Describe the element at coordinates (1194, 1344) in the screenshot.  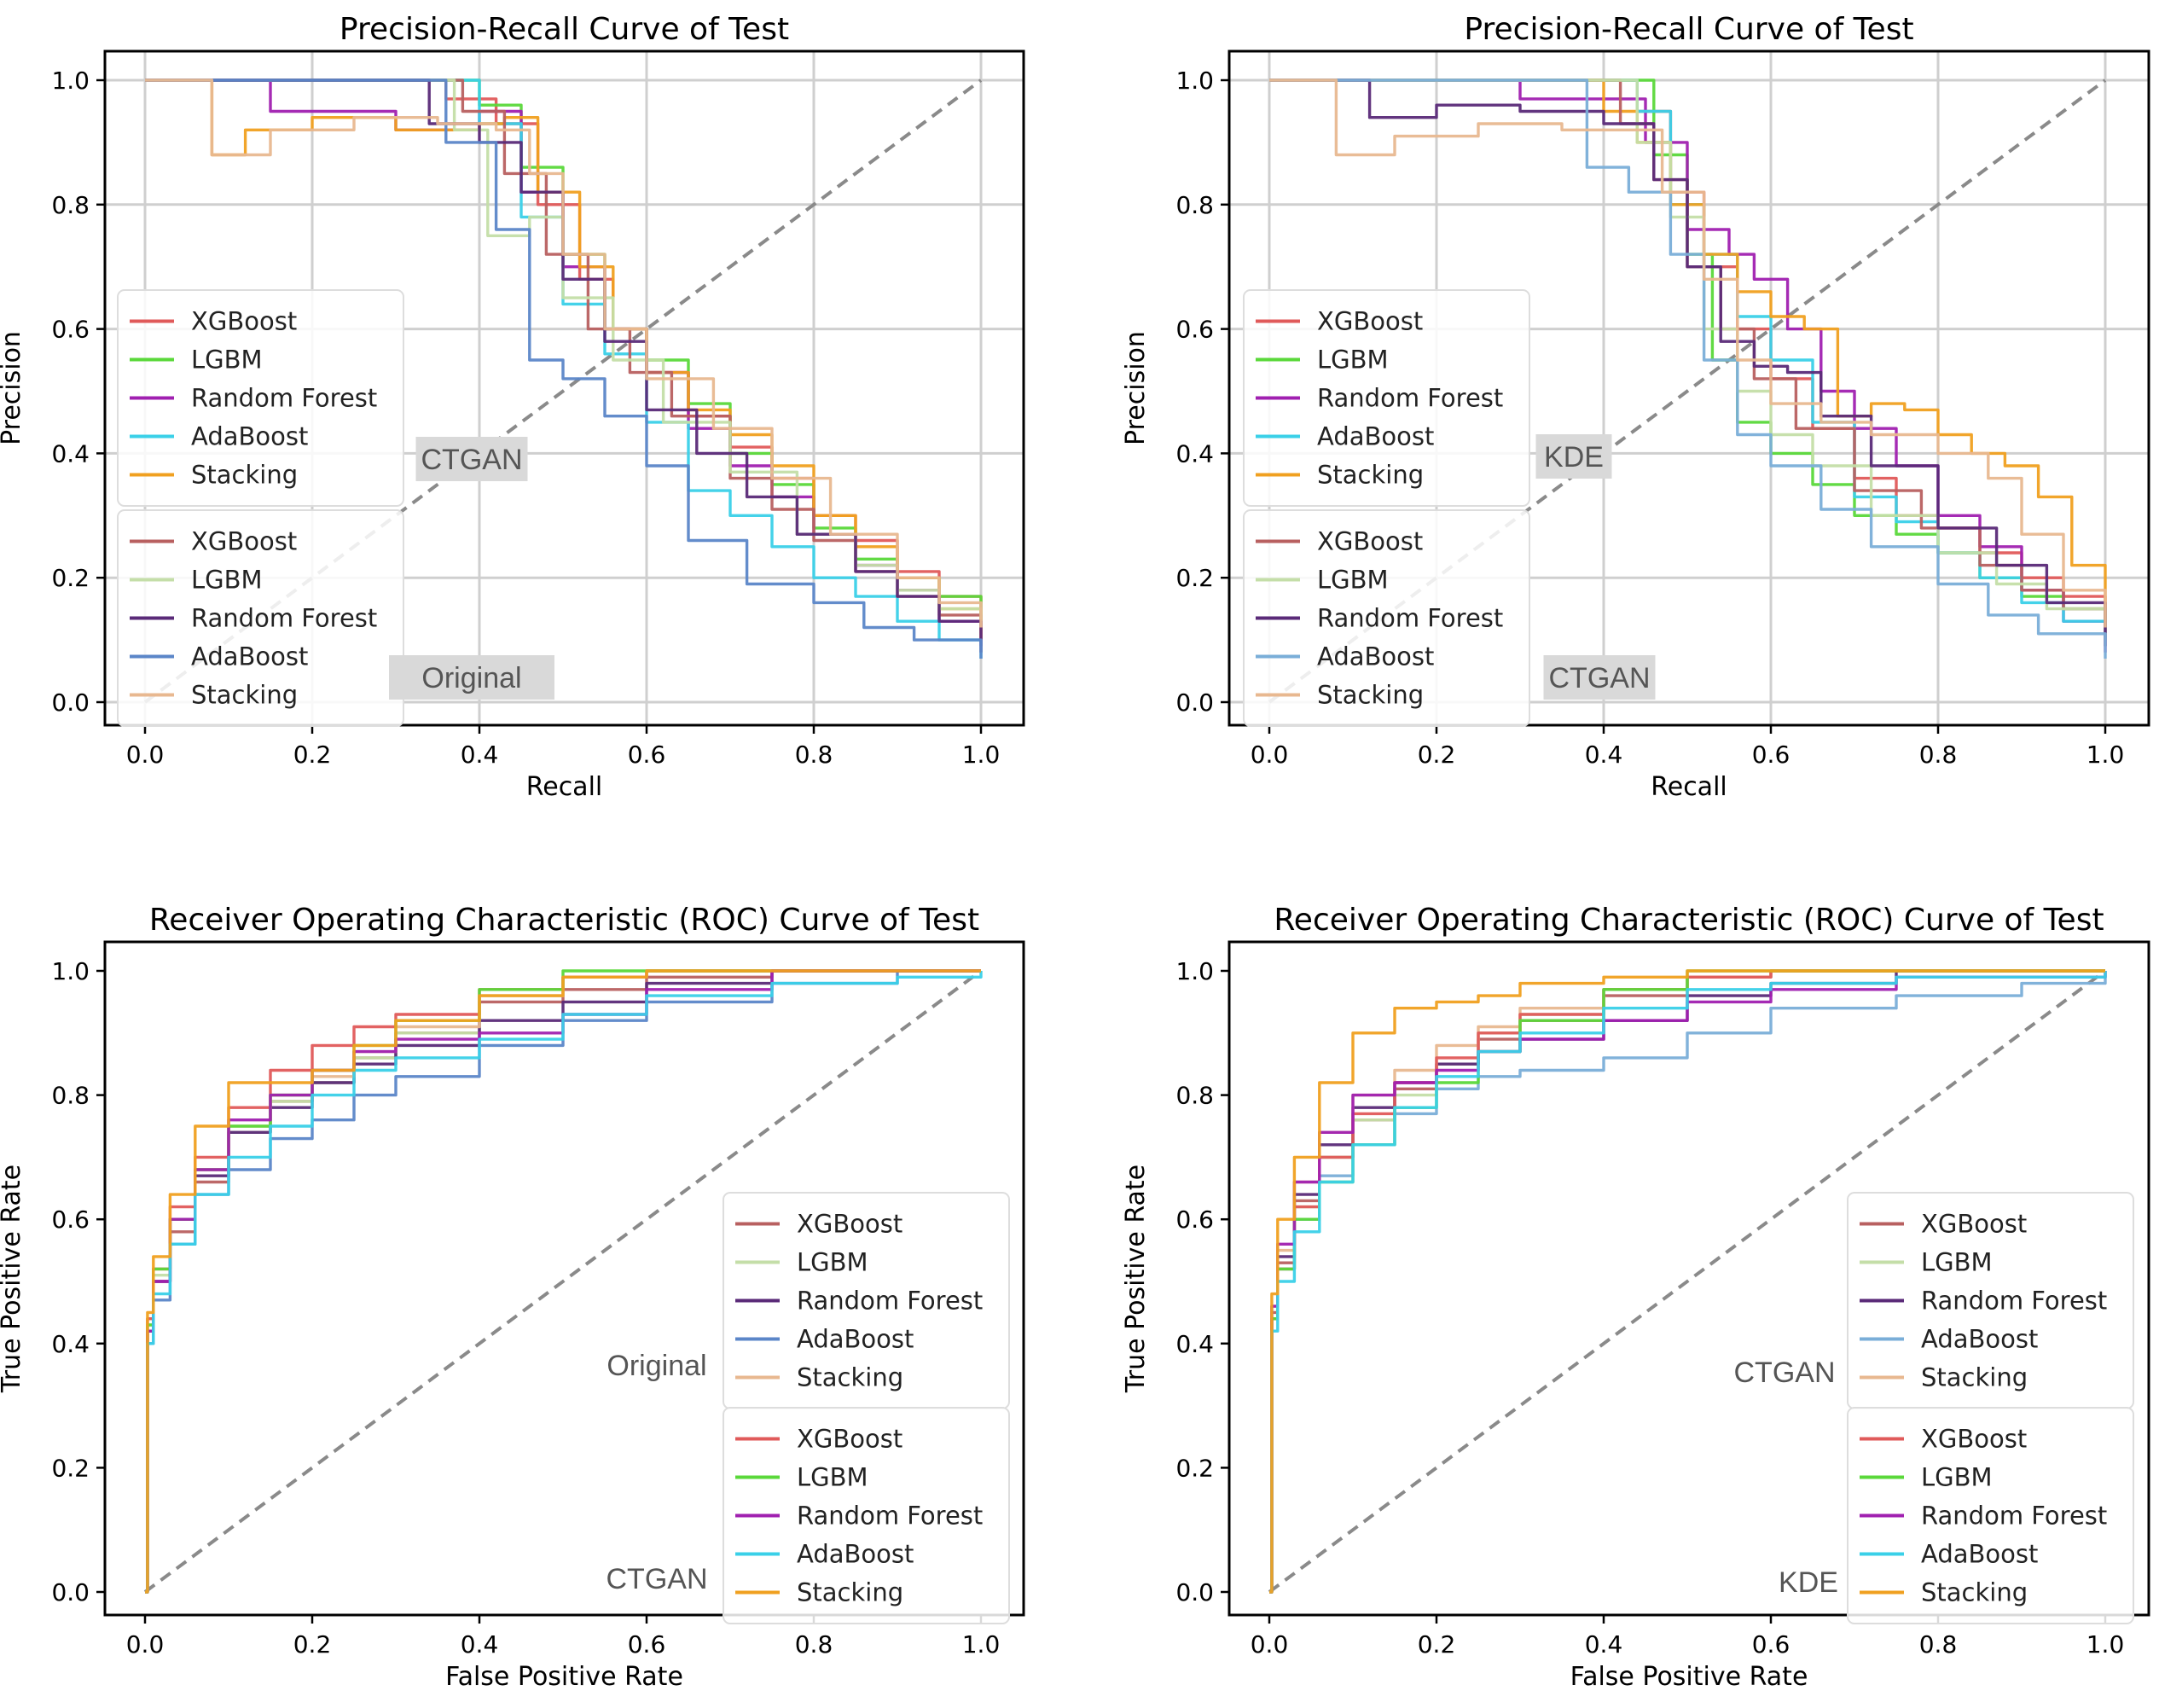
I see `y-tick-label: 0.4` at that location.